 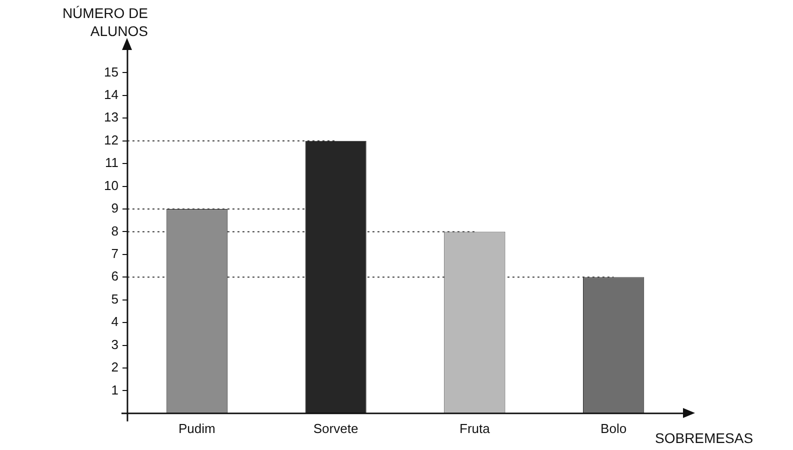 I want to click on y-tick-label: 13, so click(x=111, y=117).